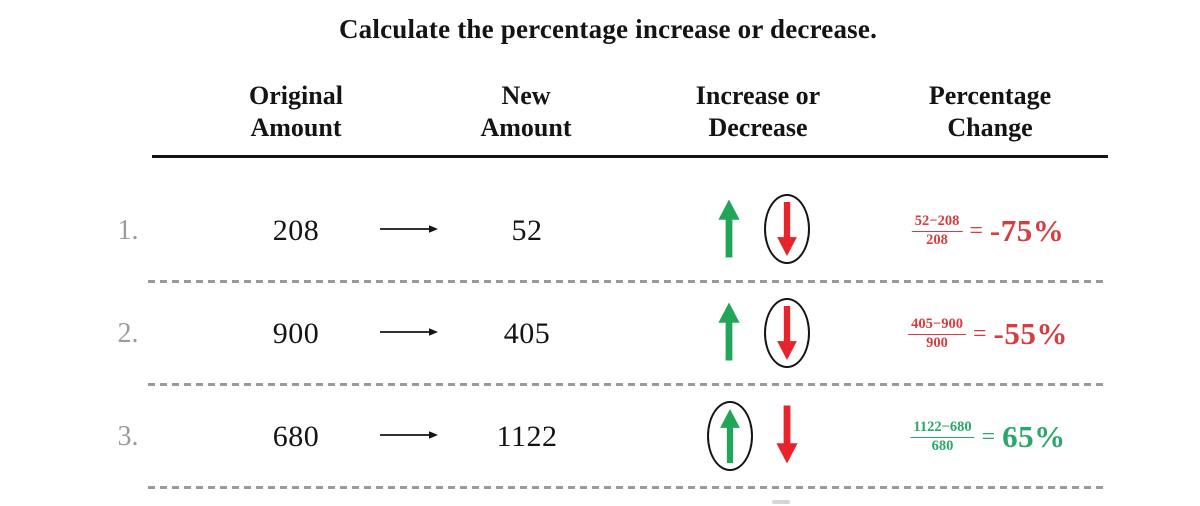 The height and width of the screenshot is (506, 1200). I want to click on row-number: 1., so click(128, 230).